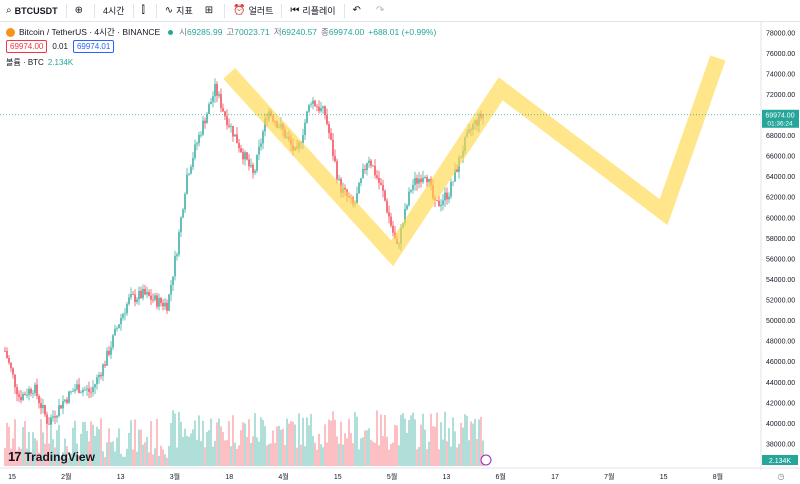 This screenshot has height=484, width=800. I want to click on chart-type-button: ⫿, so click(145, 11).